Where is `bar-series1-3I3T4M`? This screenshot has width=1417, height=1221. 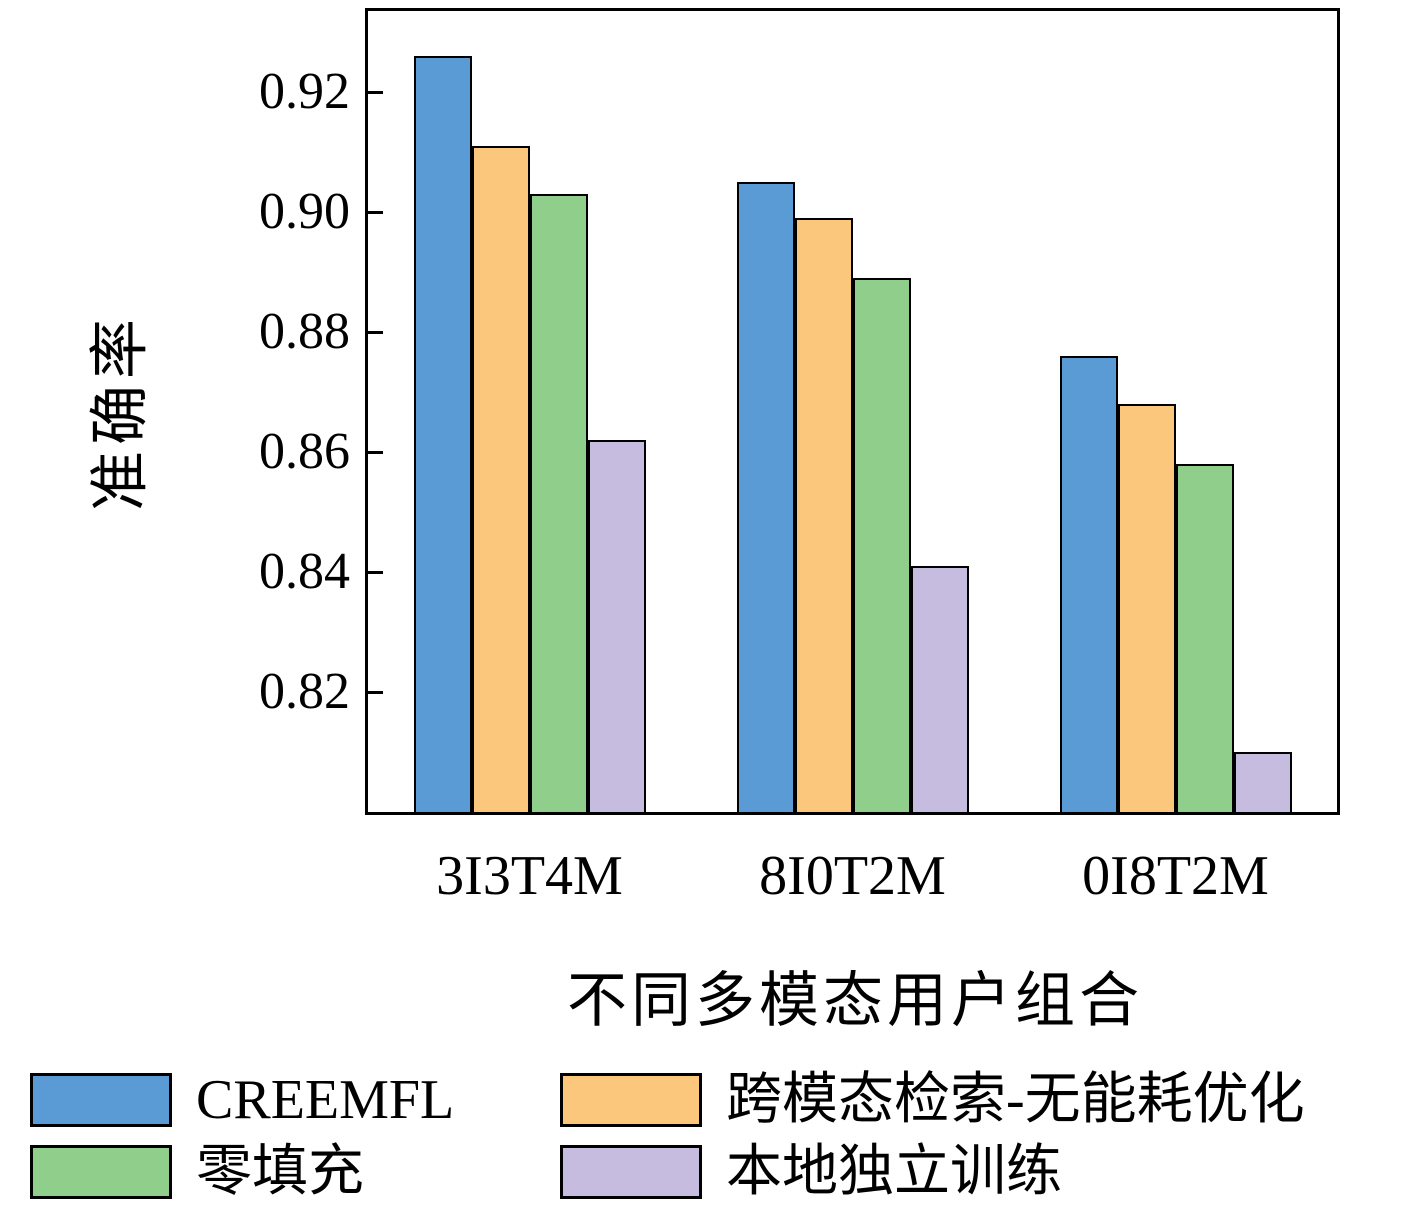
bar-series1-3I3T4M is located at coordinates (500, 479).